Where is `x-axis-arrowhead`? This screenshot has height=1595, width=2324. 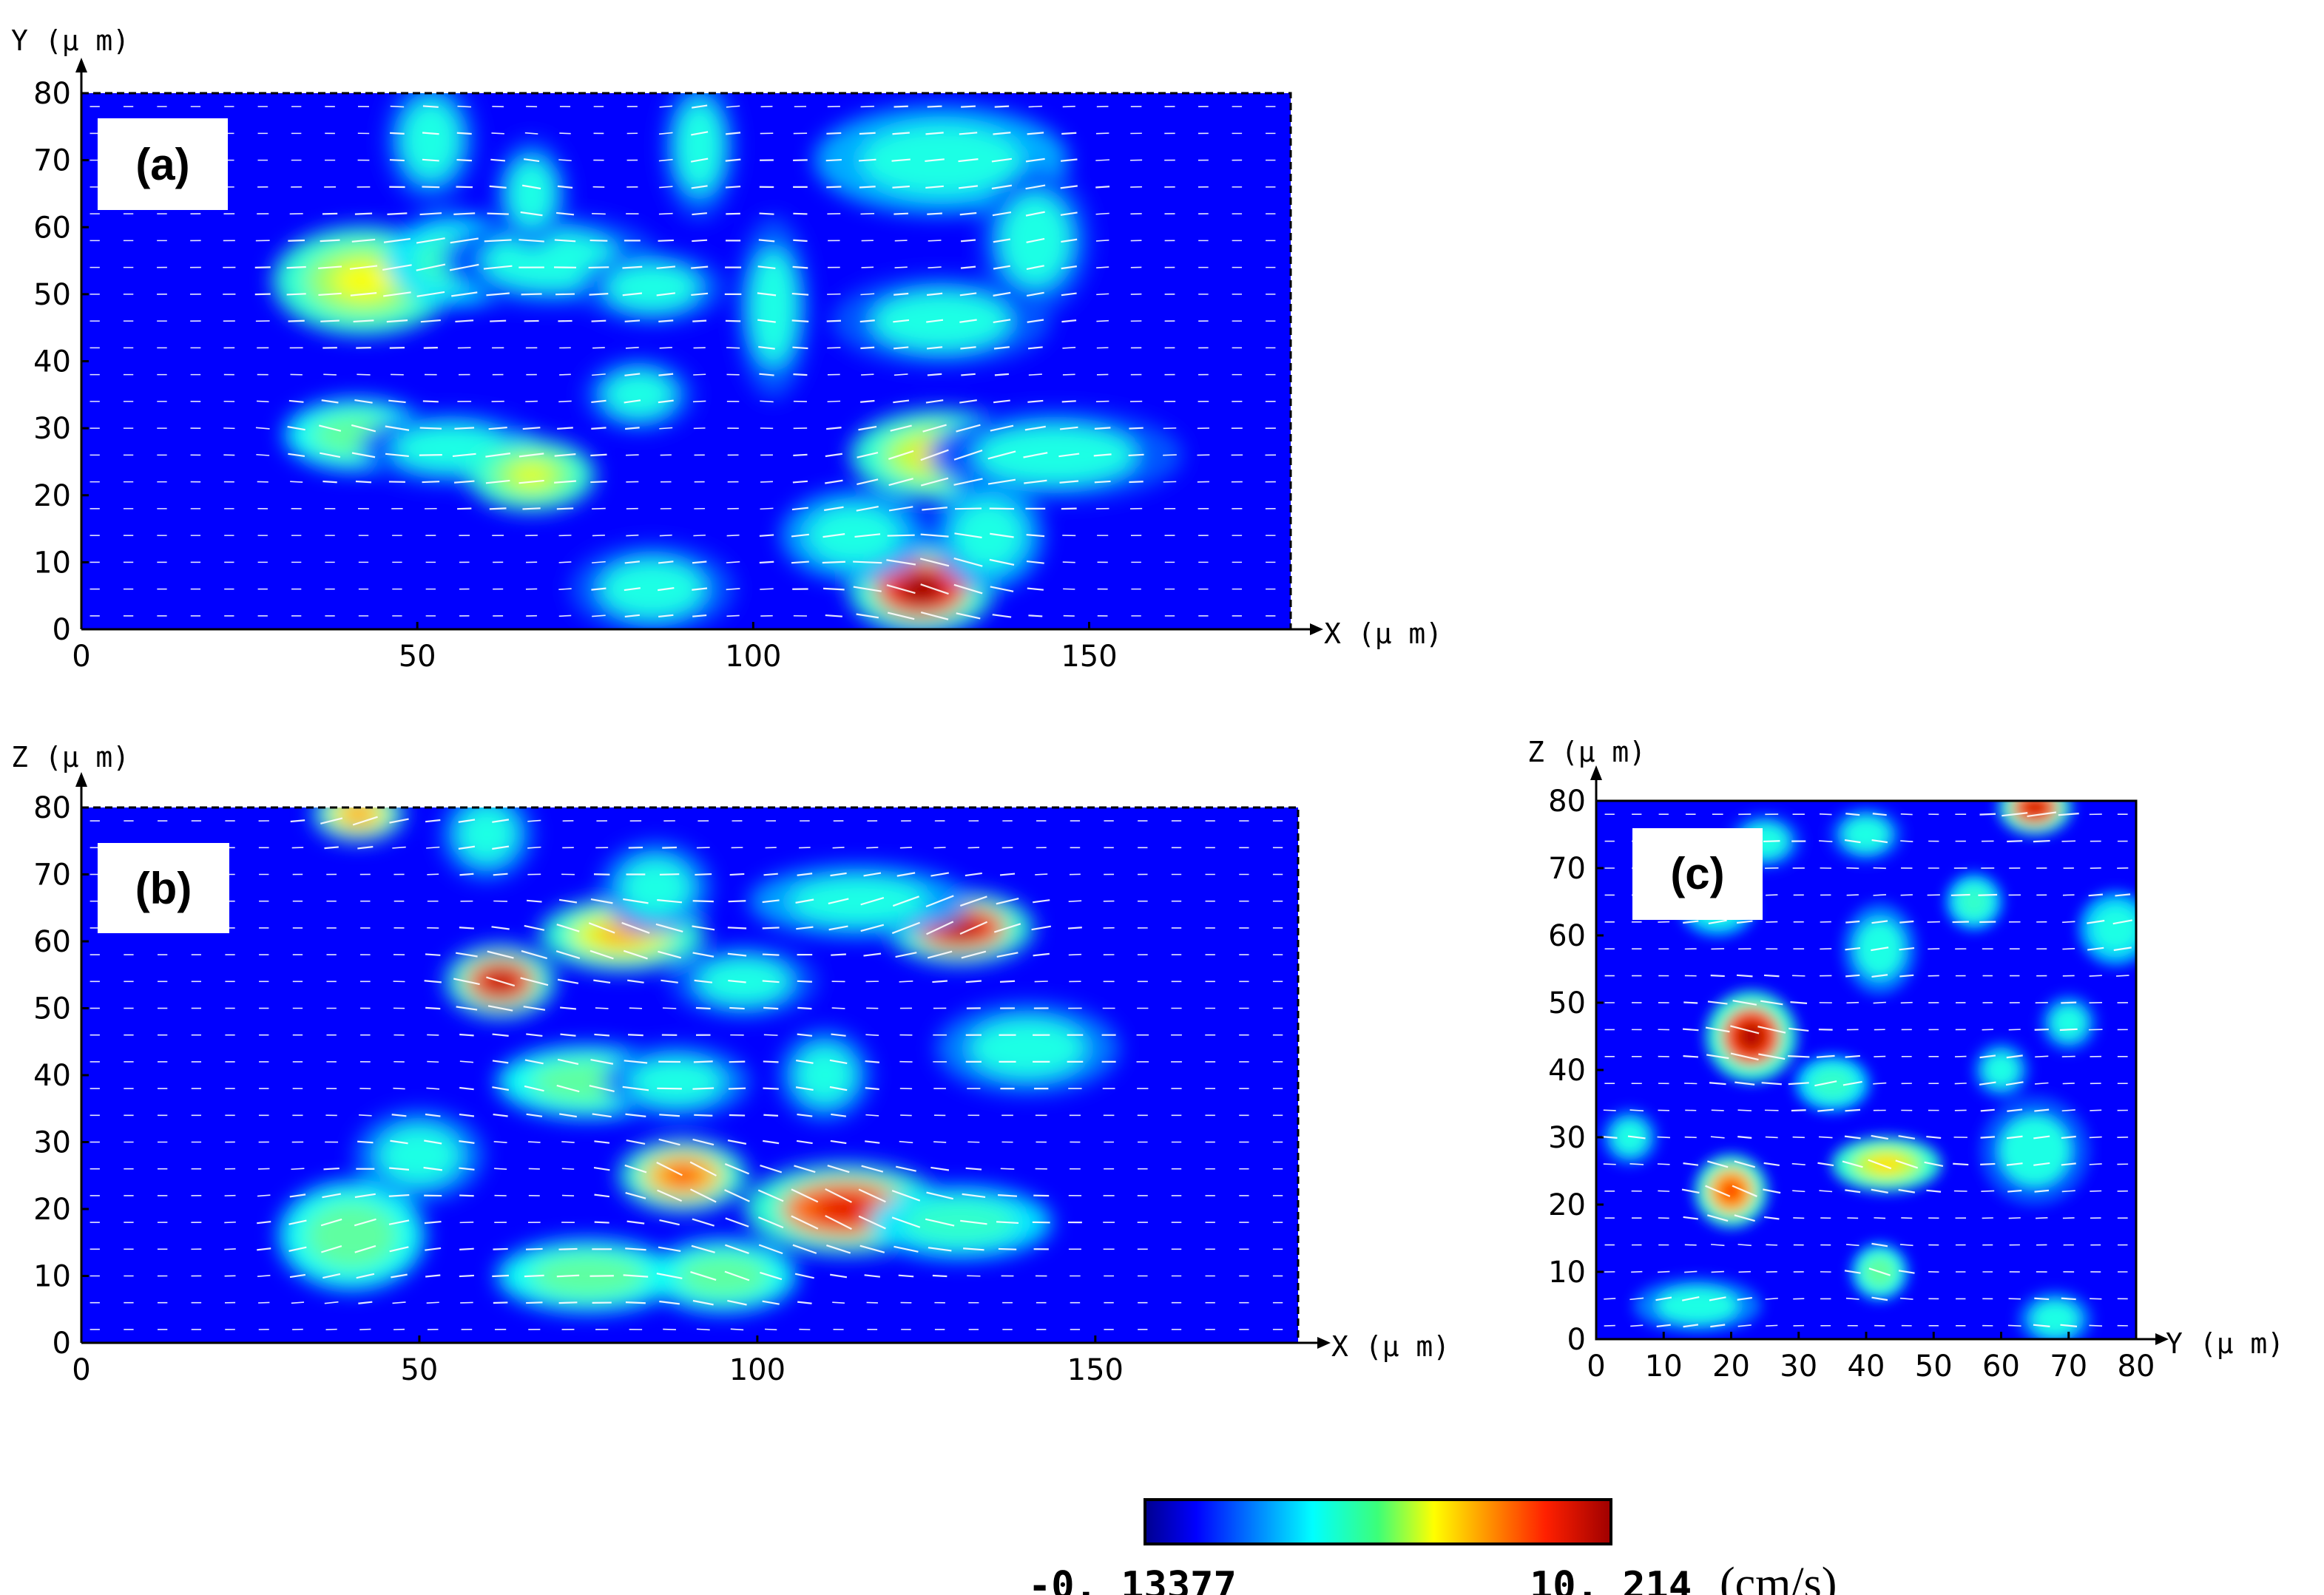
x-axis-arrowhead is located at coordinates (2162, 1339).